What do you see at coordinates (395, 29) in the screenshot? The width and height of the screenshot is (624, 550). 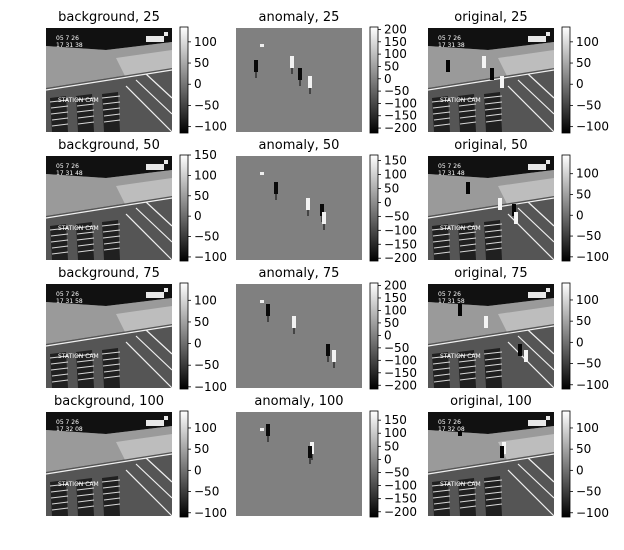 I see `colorbar-tick-label: 200` at bounding box center [395, 29].